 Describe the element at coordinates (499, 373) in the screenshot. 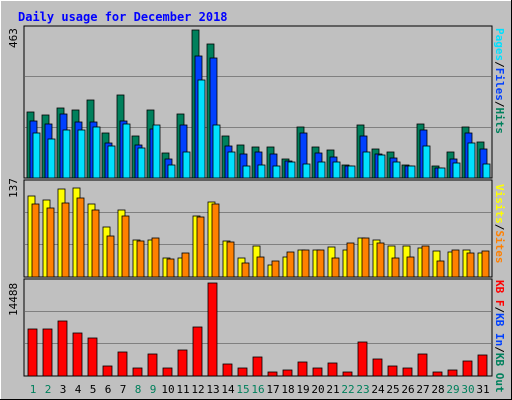

I see `legend-kbout: KB Out` at that location.